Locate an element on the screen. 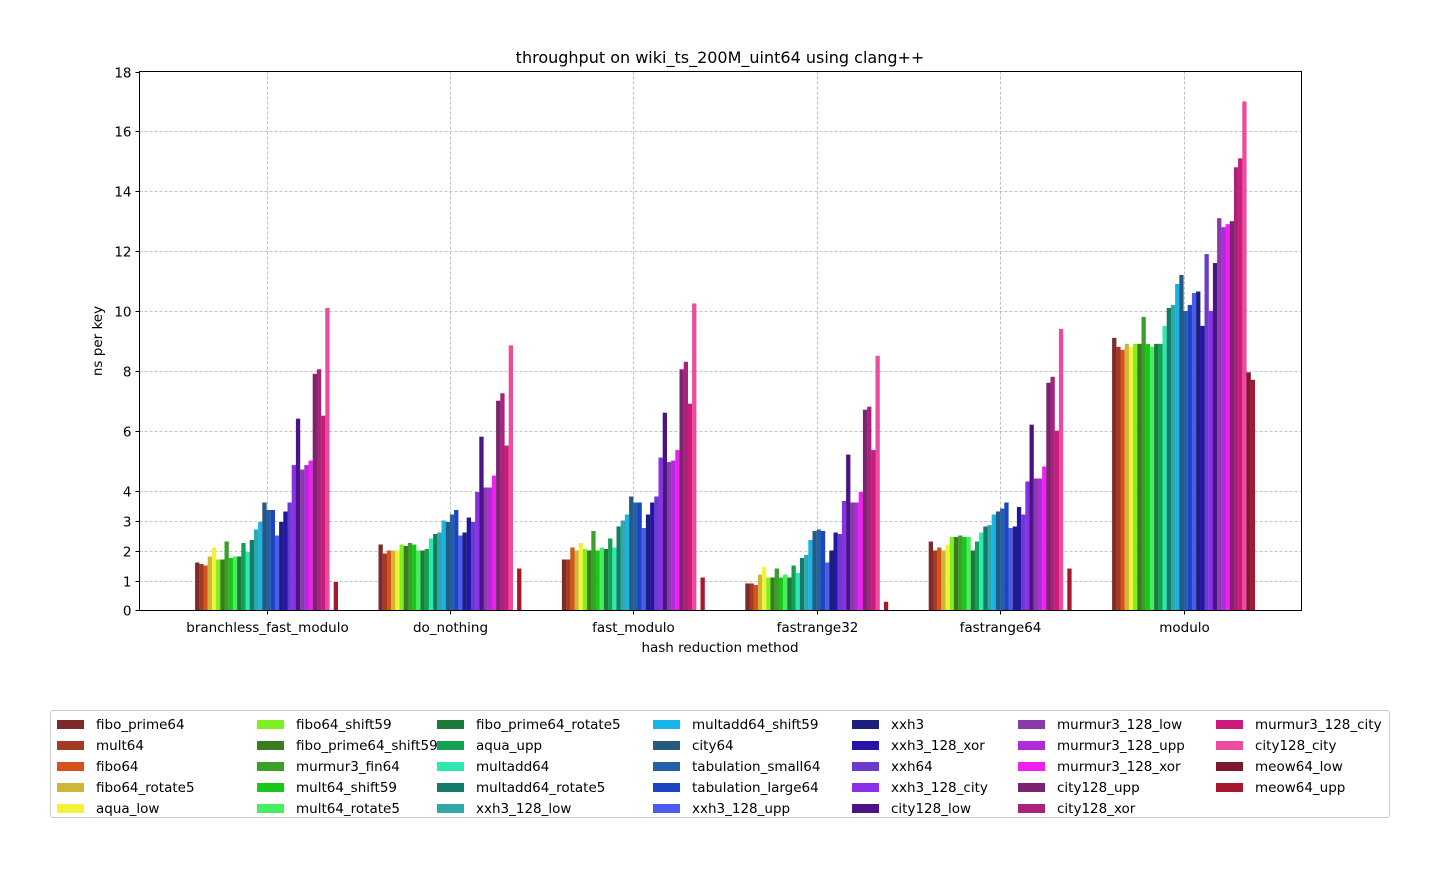 This screenshot has height=869, width=1441. legend-item: murmur3_fin64 is located at coordinates (344, 767).